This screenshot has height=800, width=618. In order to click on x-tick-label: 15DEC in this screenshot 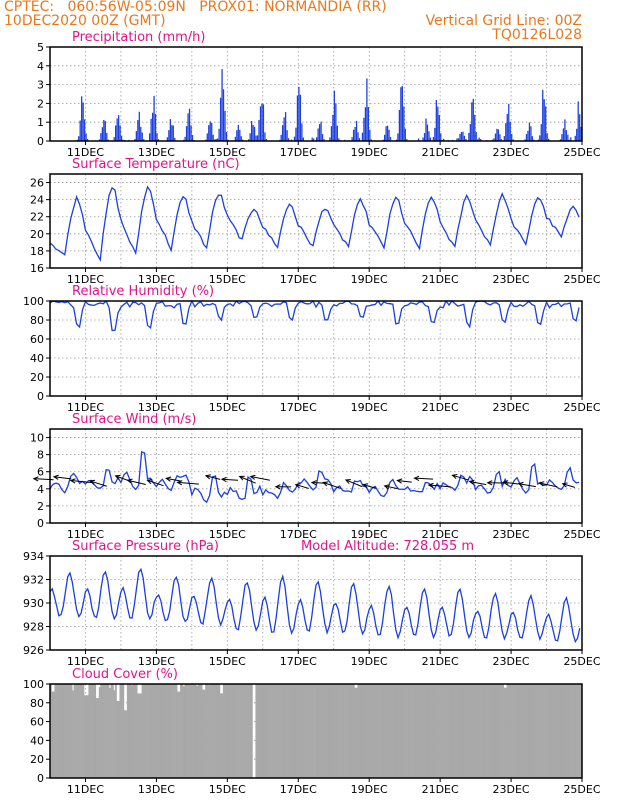, I will do `click(227, 279)`.